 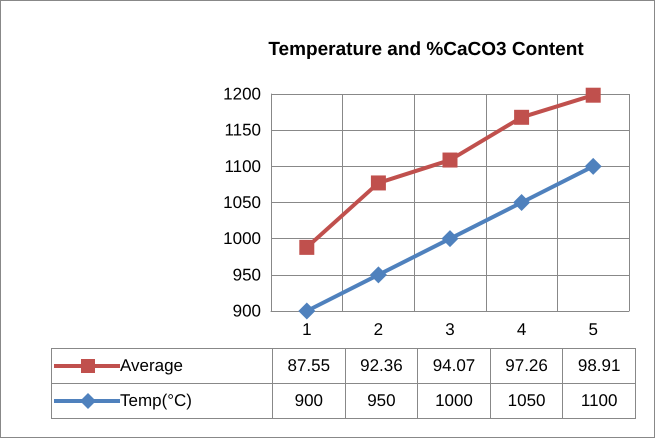 I want to click on y-tick-label: 950, so click(x=246, y=274).